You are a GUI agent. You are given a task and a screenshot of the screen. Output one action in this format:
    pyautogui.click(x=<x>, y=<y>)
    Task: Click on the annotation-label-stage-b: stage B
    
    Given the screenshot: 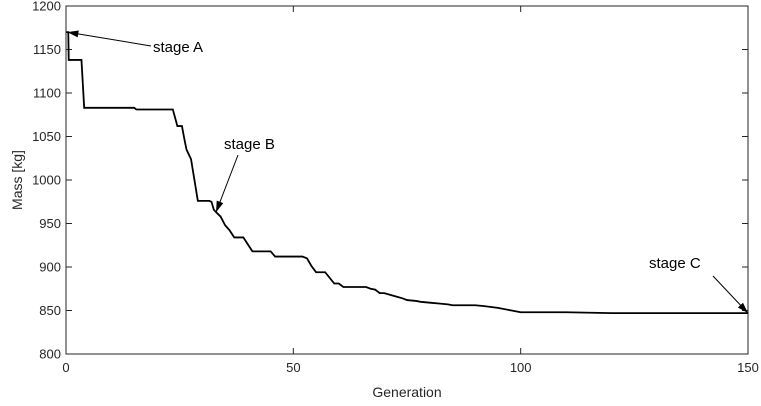 What is the action you would take?
    pyautogui.click(x=249, y=144)
    